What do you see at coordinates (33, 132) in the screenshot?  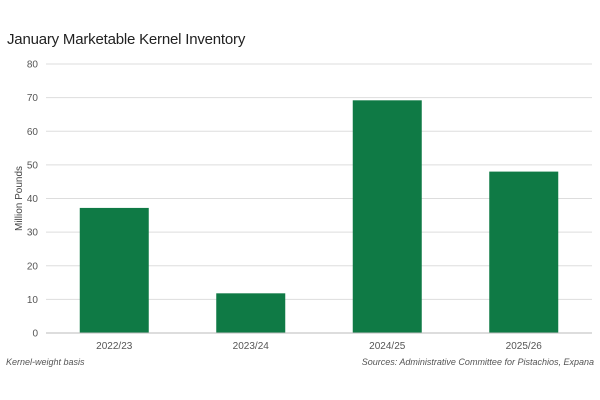 I see `y-tick-label: 60` at bounding box center [33, 132].